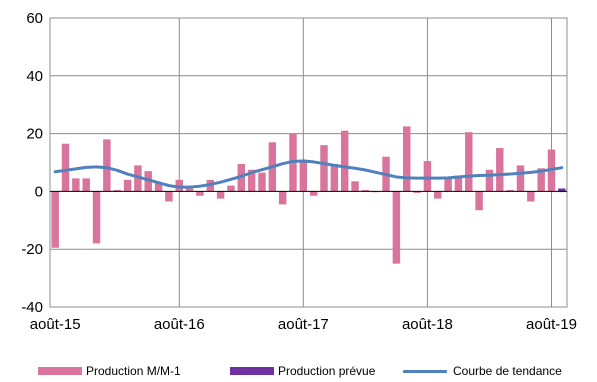  I want to click on legend-label-production-prevue: Production prévue, so click(327, 371).